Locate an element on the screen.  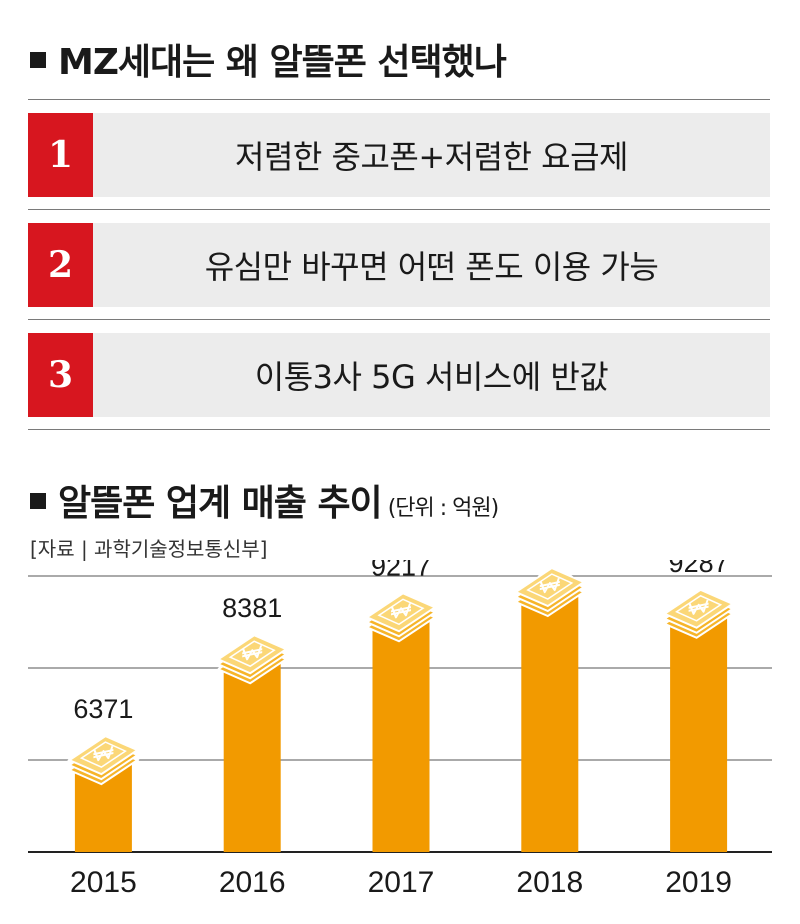
value-label: 9217 is located at coordinates (401, 570).